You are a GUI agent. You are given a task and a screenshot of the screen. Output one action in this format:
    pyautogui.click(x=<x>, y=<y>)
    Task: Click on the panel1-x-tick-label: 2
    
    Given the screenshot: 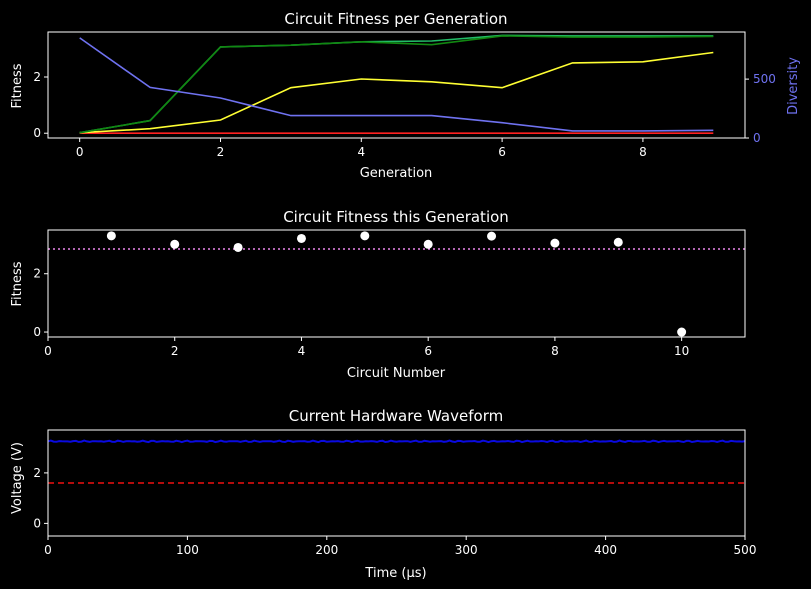 What is the action you would take?
    pyautogui.click(x=221, y=152)
    